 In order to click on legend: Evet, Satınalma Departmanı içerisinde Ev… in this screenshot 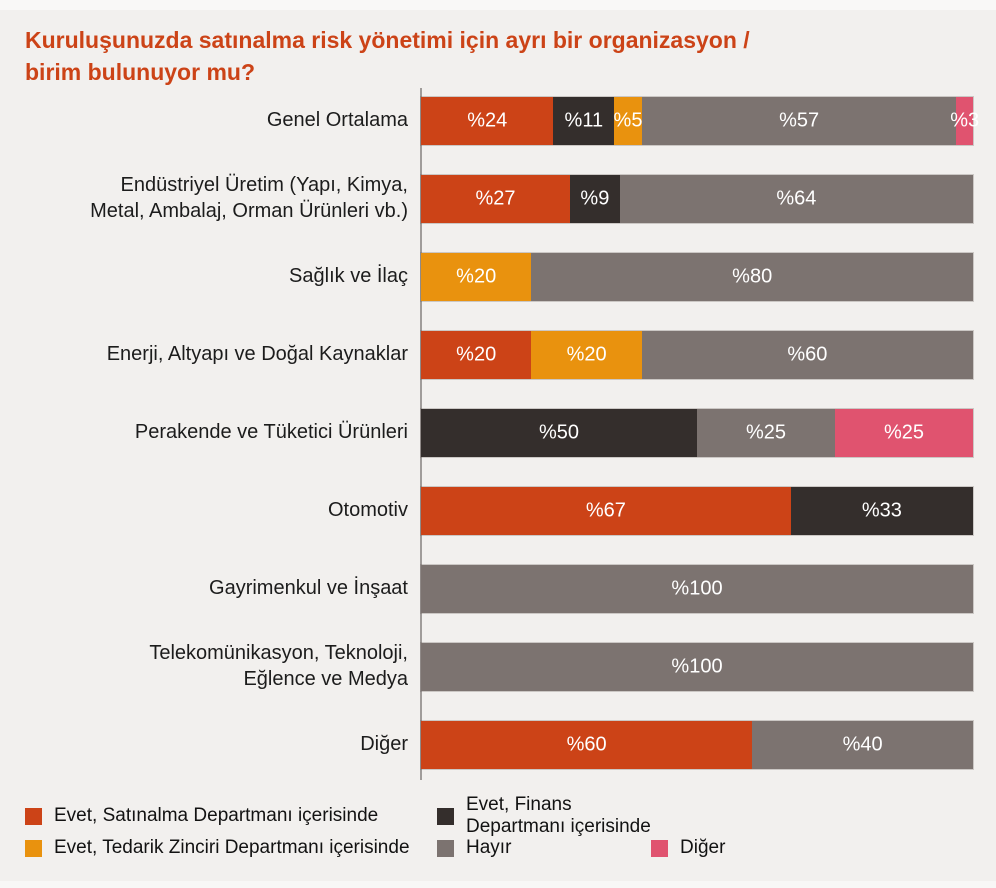, I will do `click(375, 829)`.